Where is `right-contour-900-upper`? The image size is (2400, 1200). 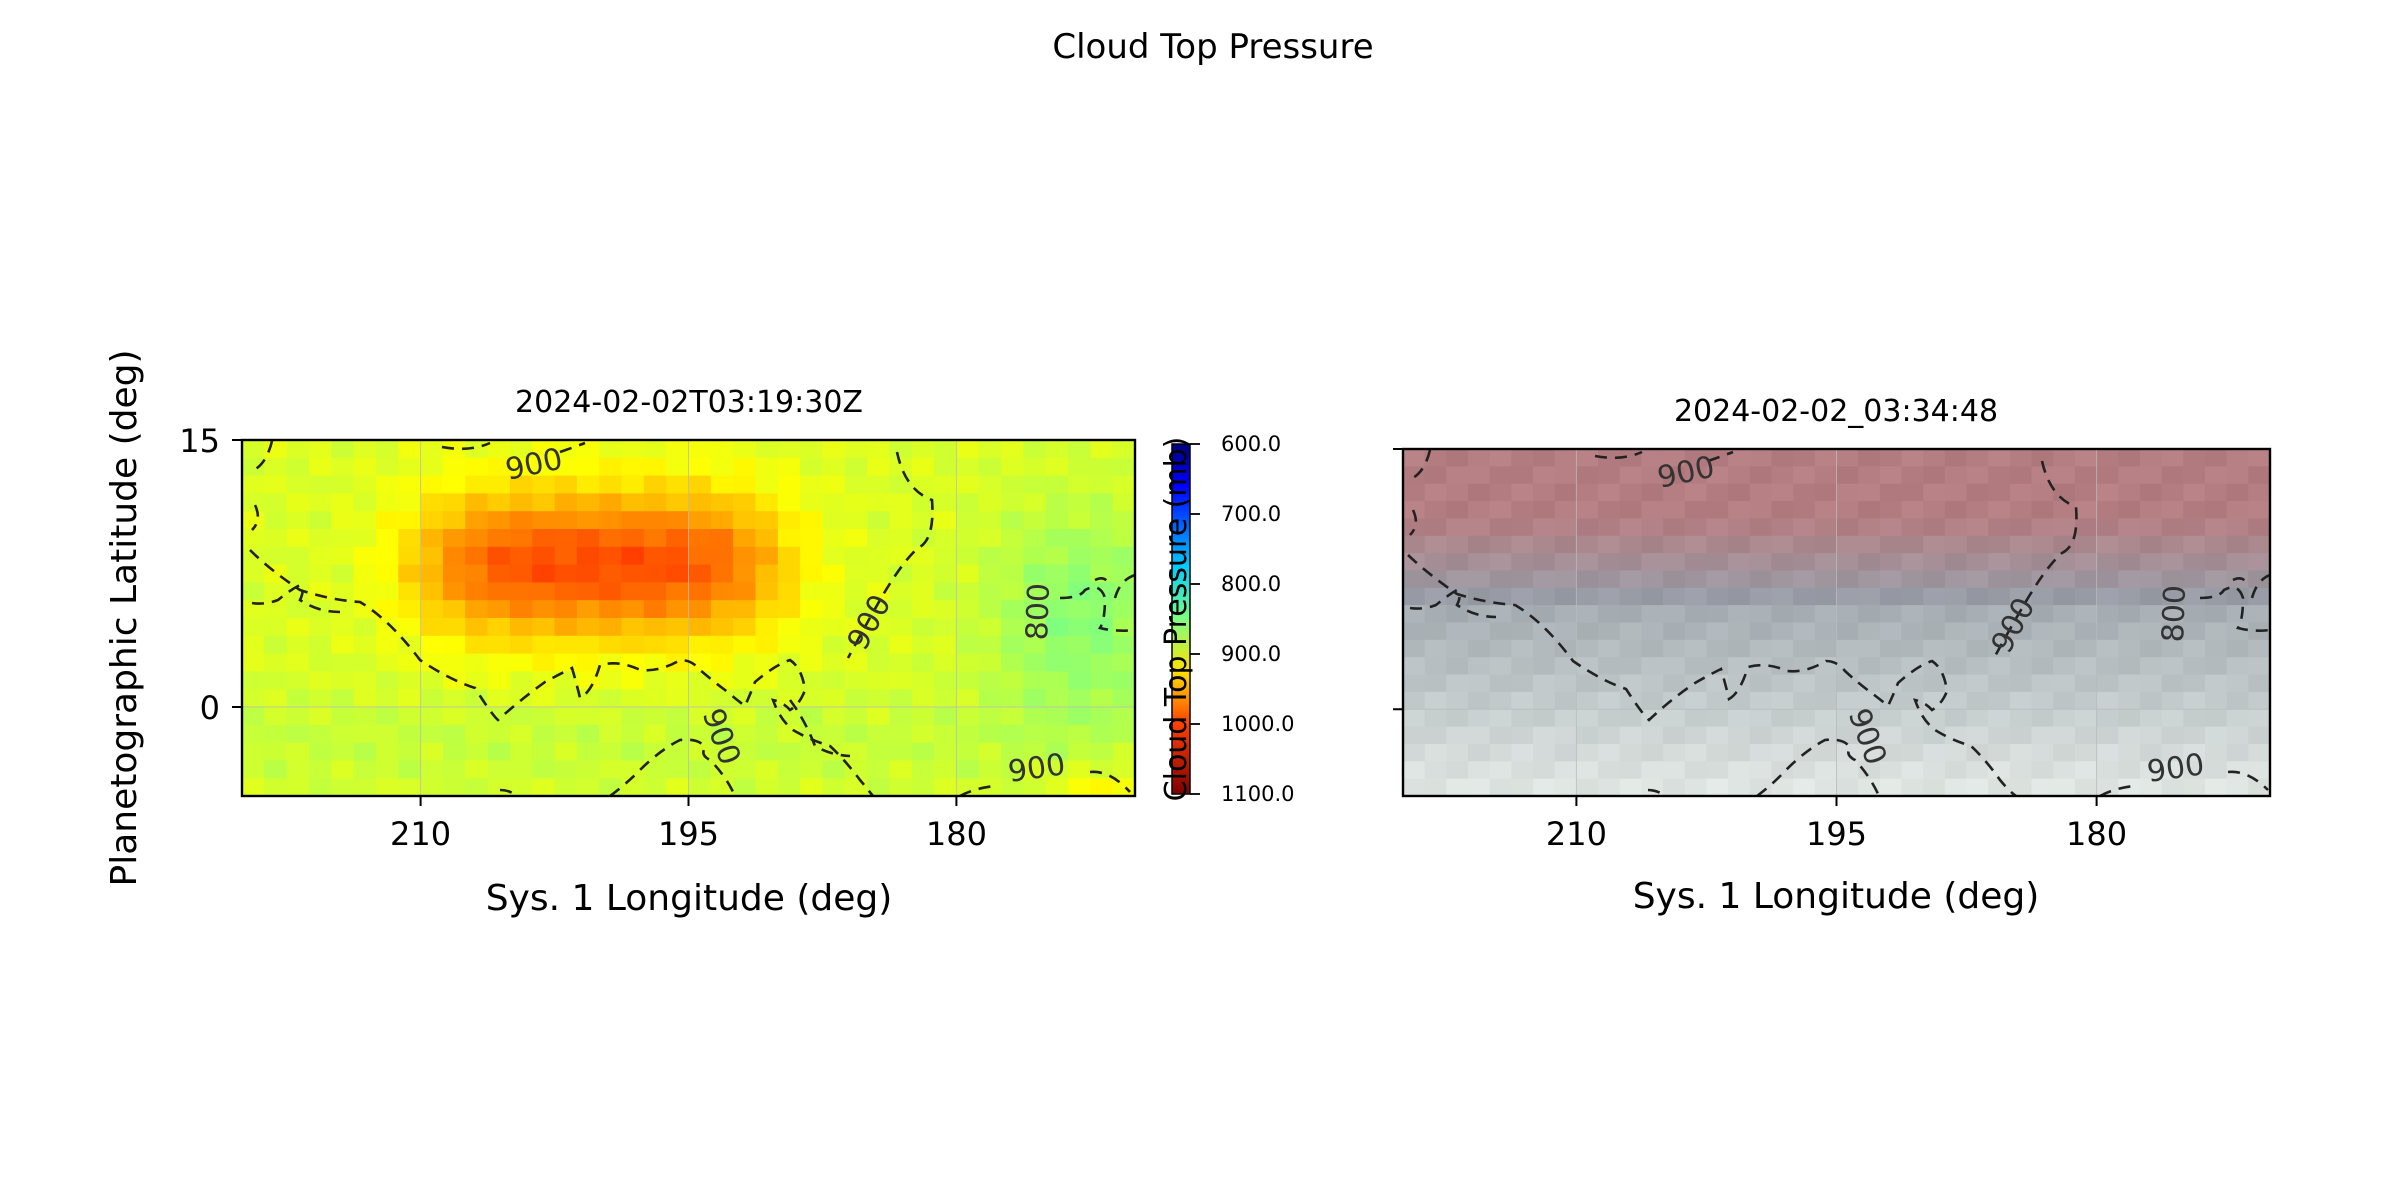 right-contour-900-upper is located at coordinates (1742, 555).